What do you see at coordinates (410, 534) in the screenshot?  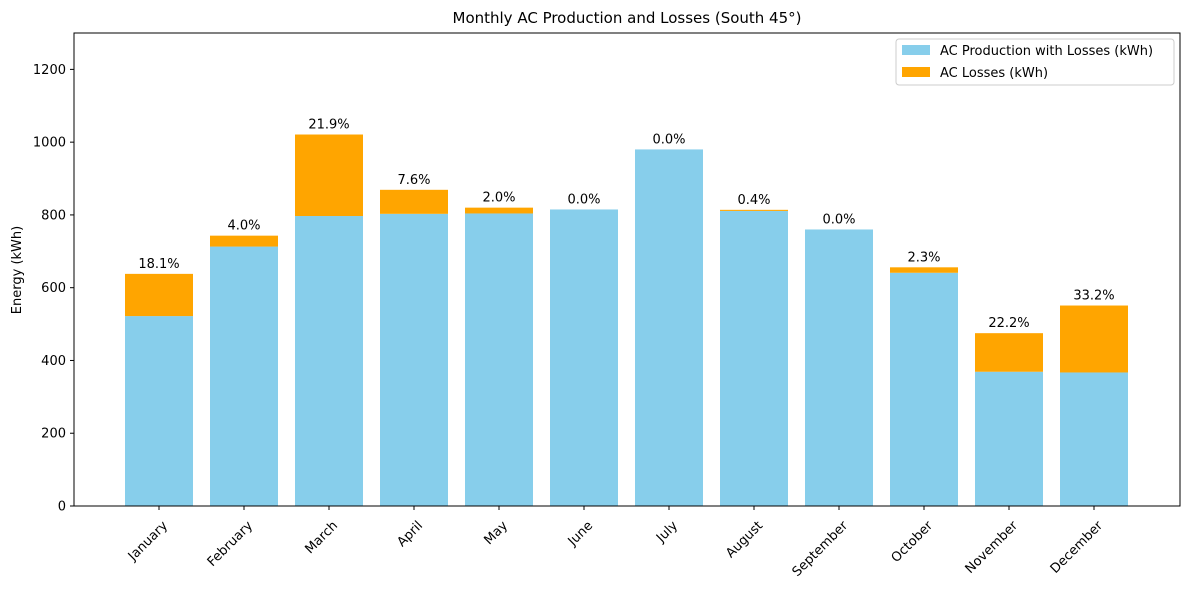 I see `x-tick-label: April` at bounding box center [410, 534].